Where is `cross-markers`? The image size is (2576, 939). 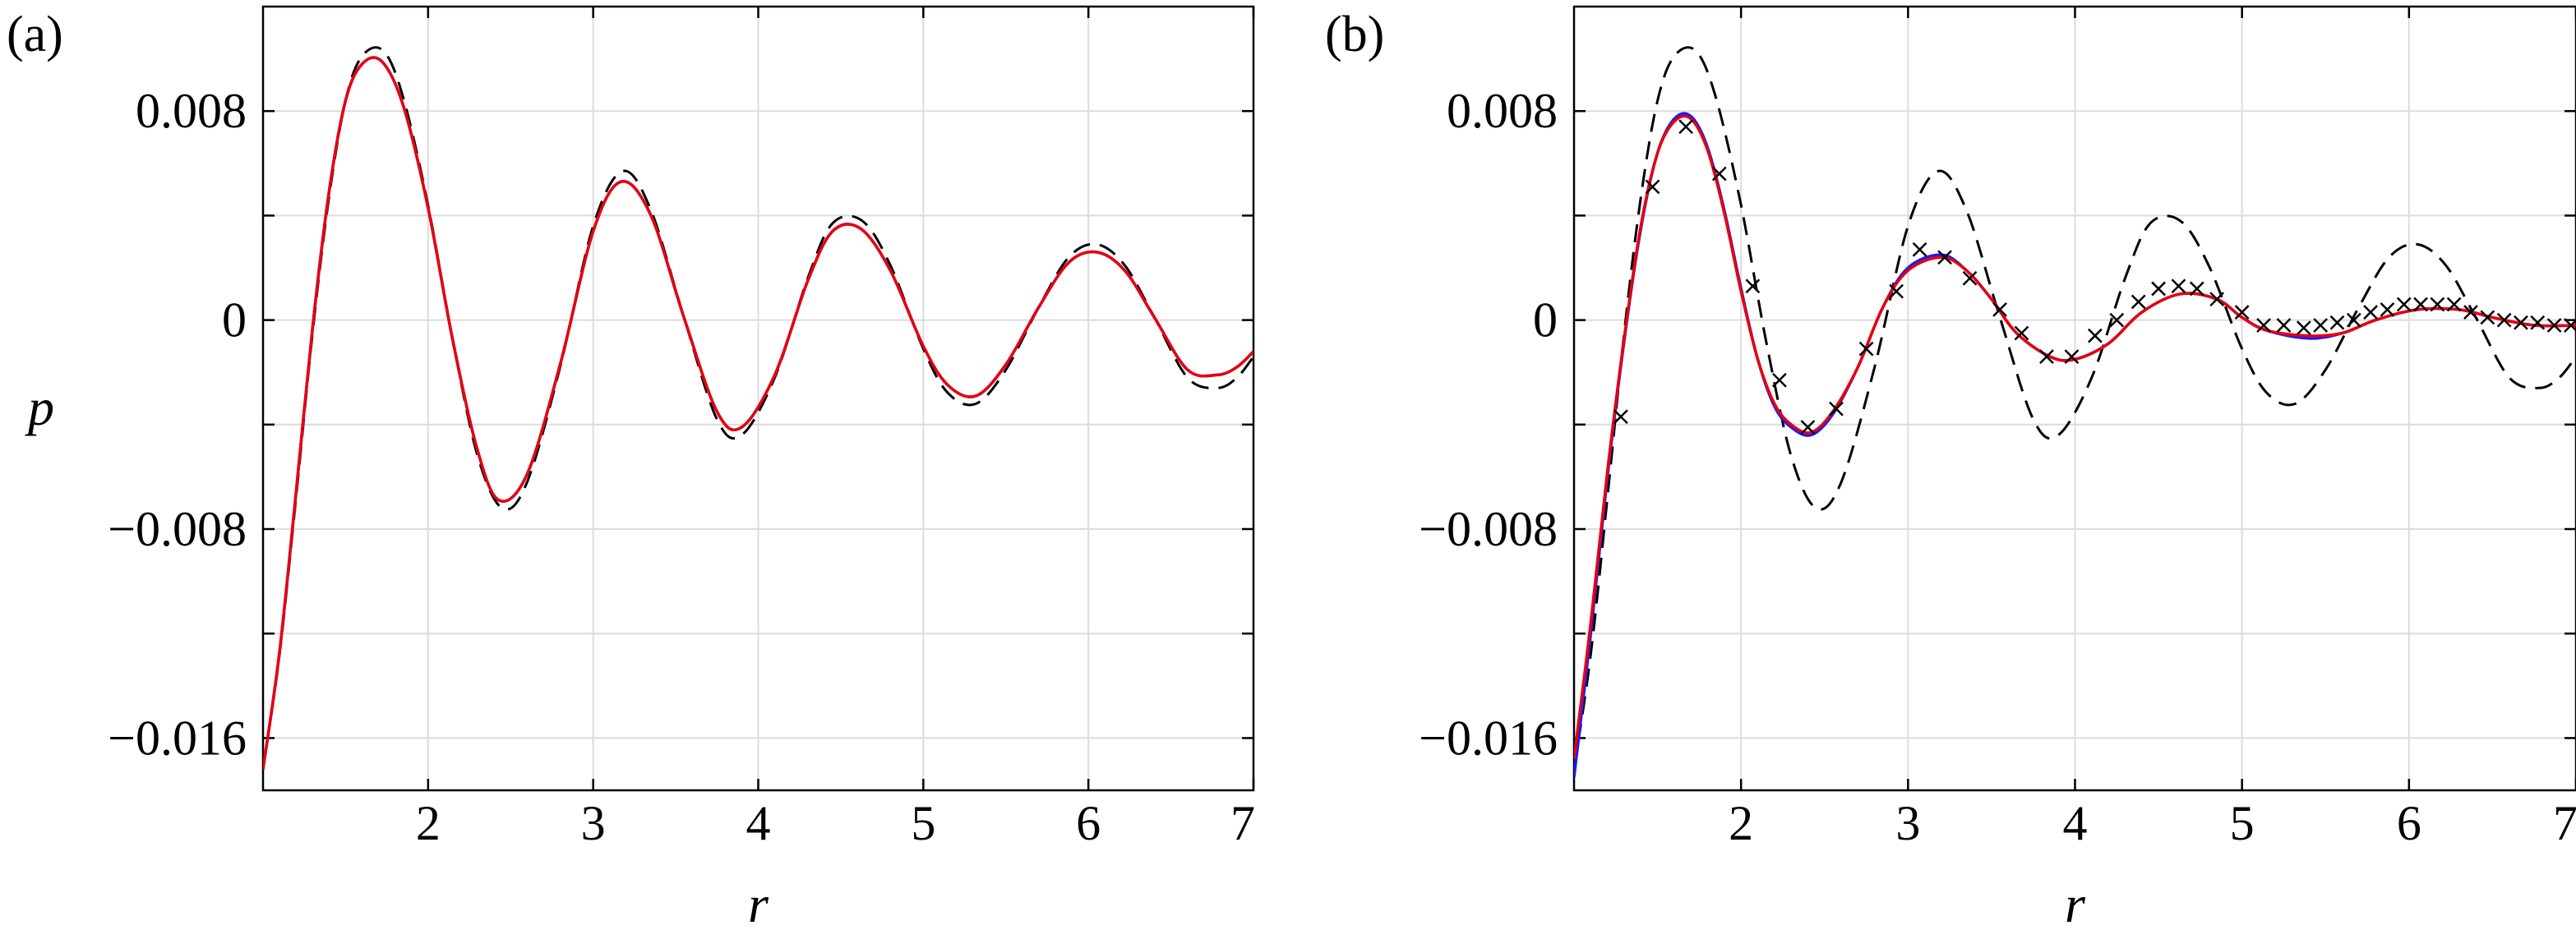
cross-markers is located at coordinates (2095, 277).